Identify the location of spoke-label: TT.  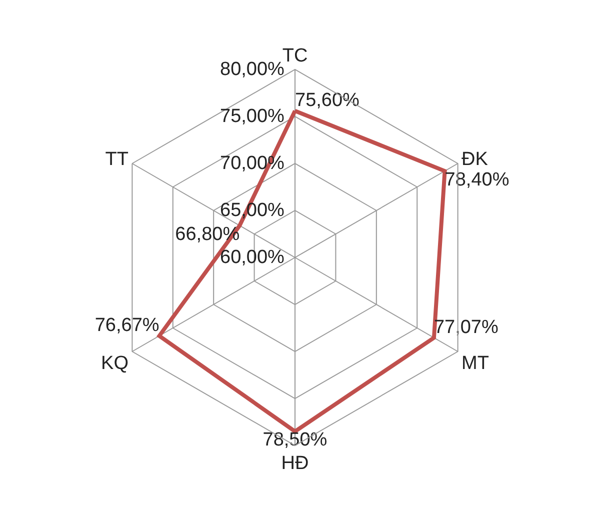
(117, 159).